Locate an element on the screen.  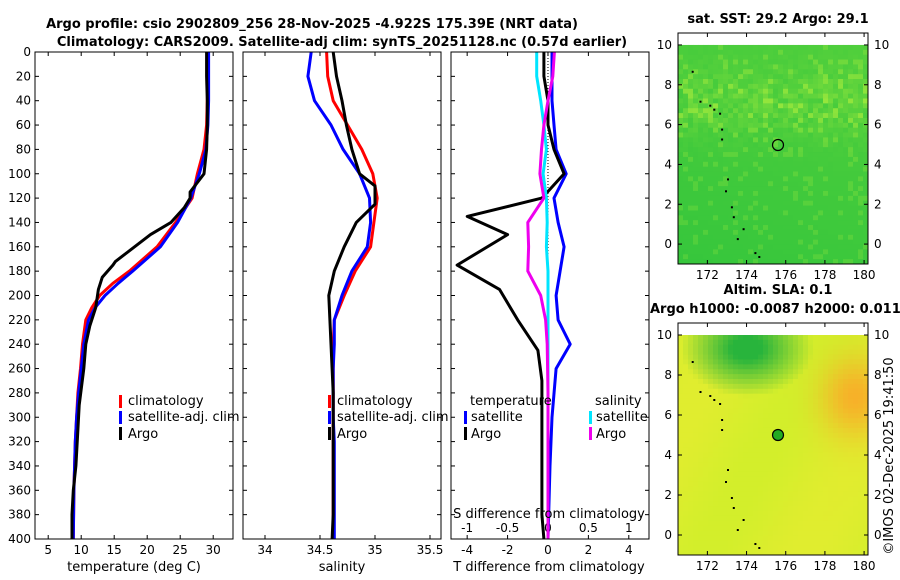
island-speck is located at coordinates (722, 139).